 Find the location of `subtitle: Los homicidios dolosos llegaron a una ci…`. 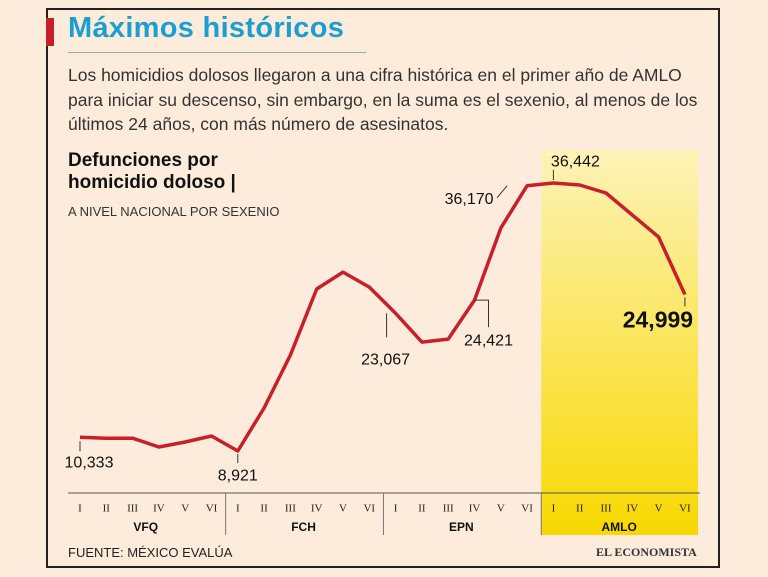

subtitle: Los homicidios dolosos llegaron a una ci… is located at coordinates (383, 99).